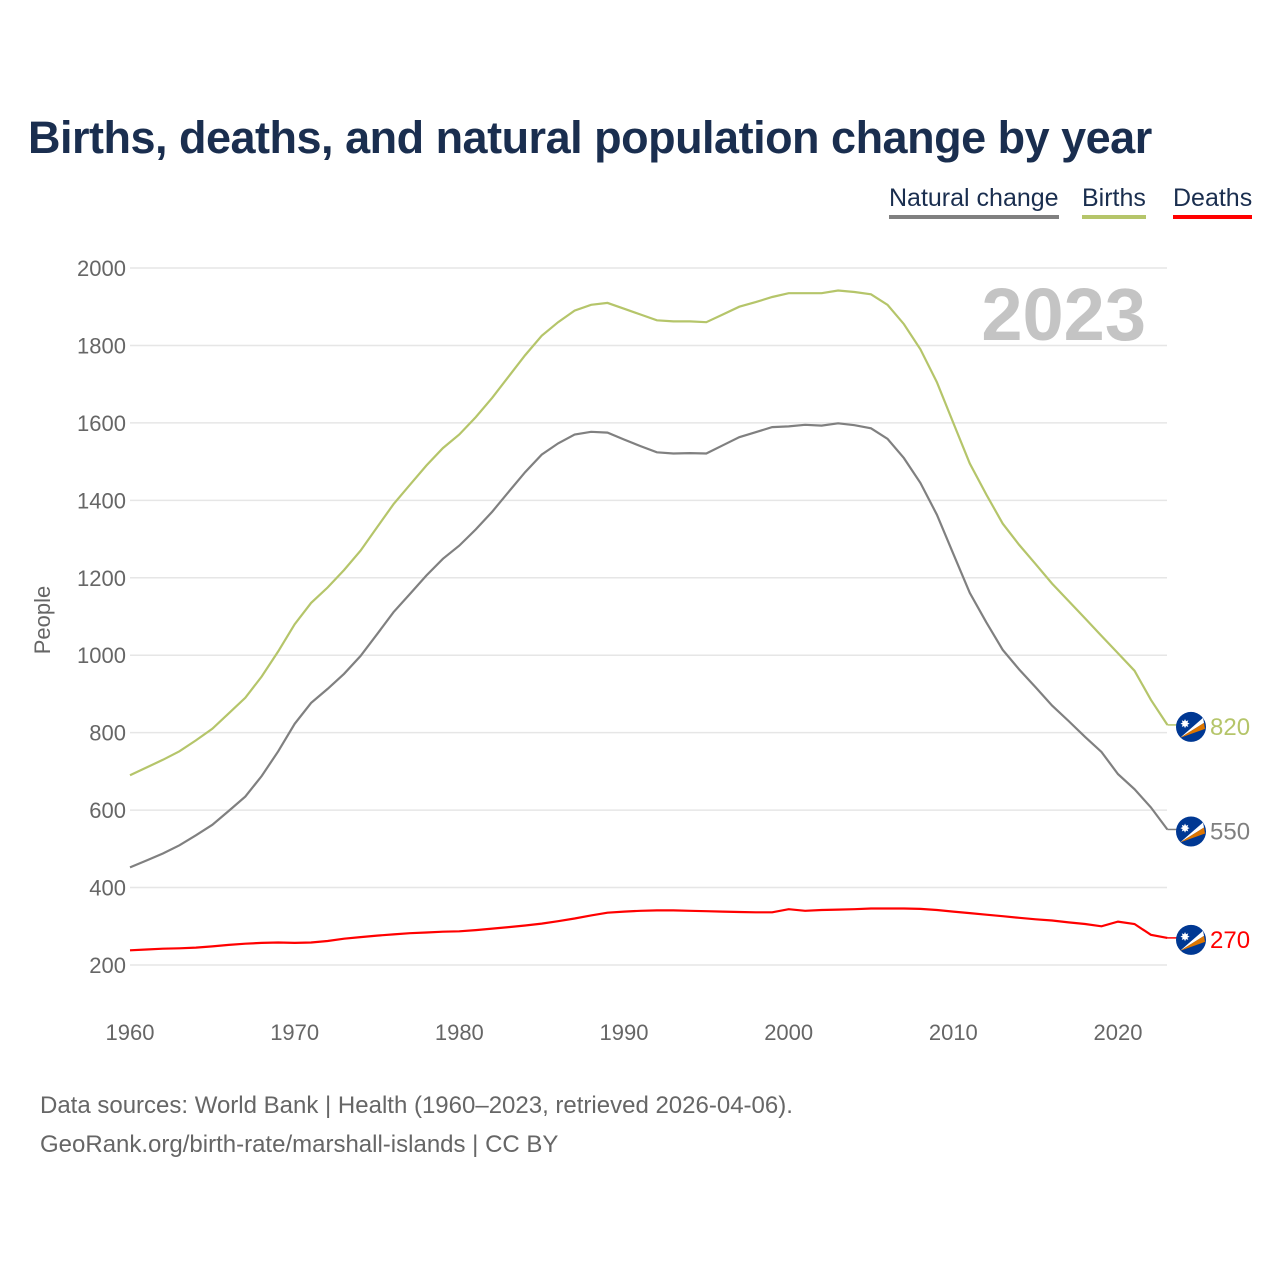 The width and height of the screenshot is (1280, 1280). I want to click on series-line-deaths, so click(648, 929).